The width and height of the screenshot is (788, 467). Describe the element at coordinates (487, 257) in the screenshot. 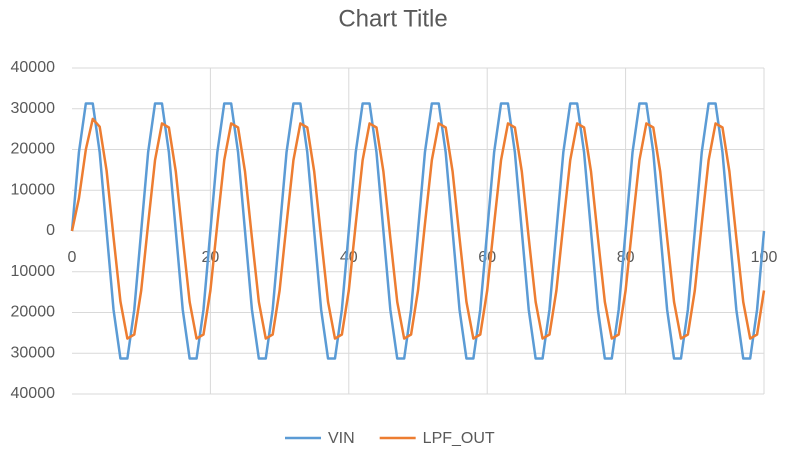

I see `x-tick-label: 60` at that location.